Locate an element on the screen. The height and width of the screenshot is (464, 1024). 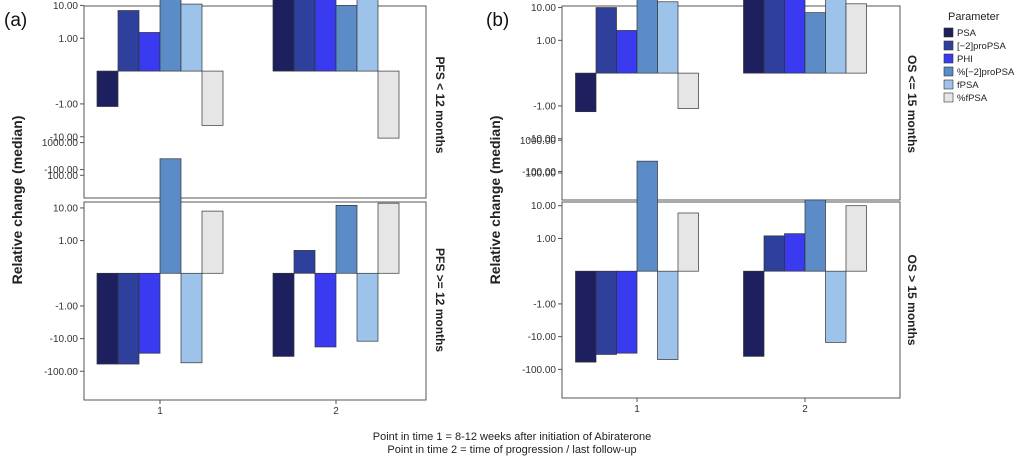
legend-label-0: PSA is located at coordinates (967, 33).